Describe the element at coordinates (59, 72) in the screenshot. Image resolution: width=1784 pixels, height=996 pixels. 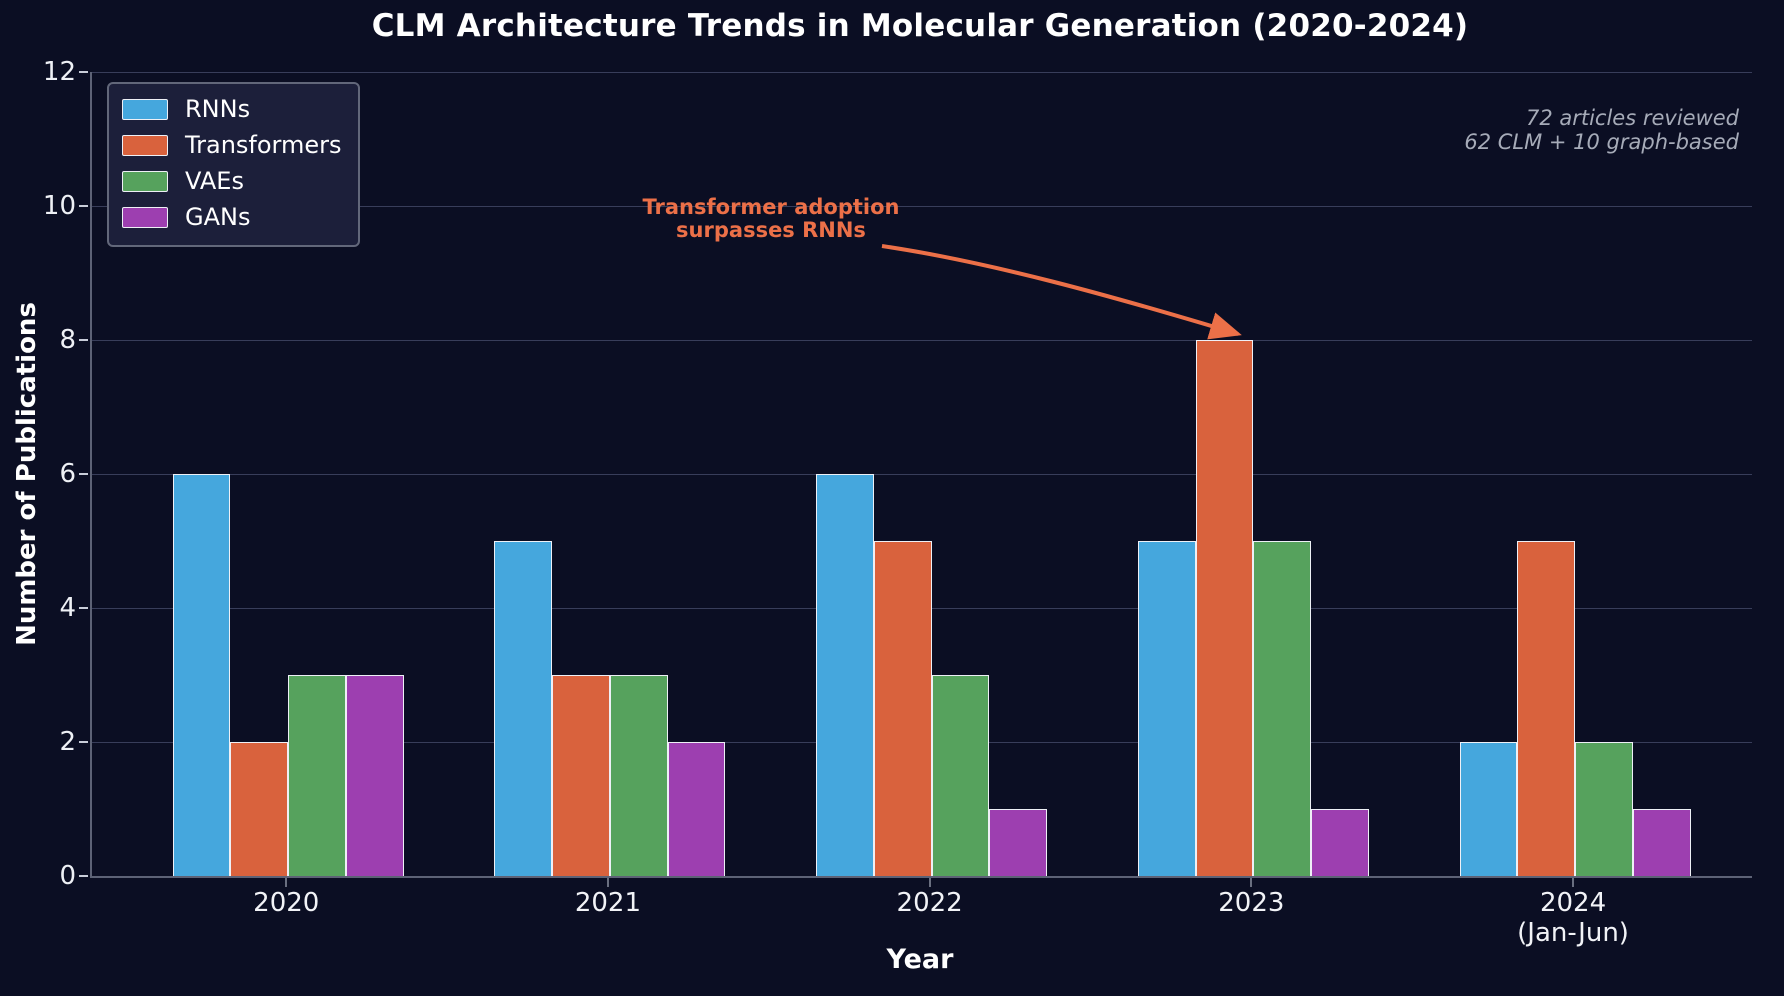
I see `y-tick-label-12: 12` at that location.